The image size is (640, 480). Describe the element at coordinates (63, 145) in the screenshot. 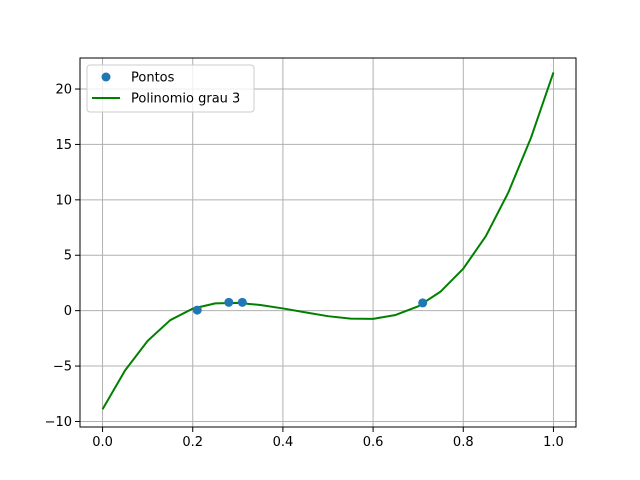

I see `y-tick-label: 15` at that location.